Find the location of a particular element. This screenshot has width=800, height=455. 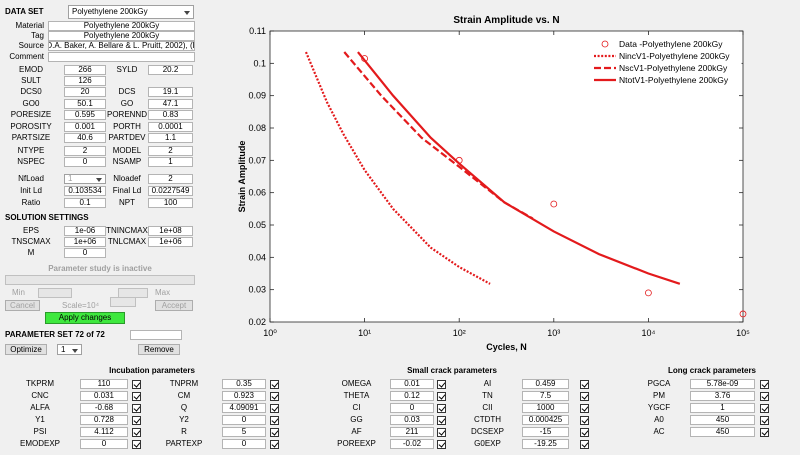

text-field: 0.728 is located at coordinates (104, 420).